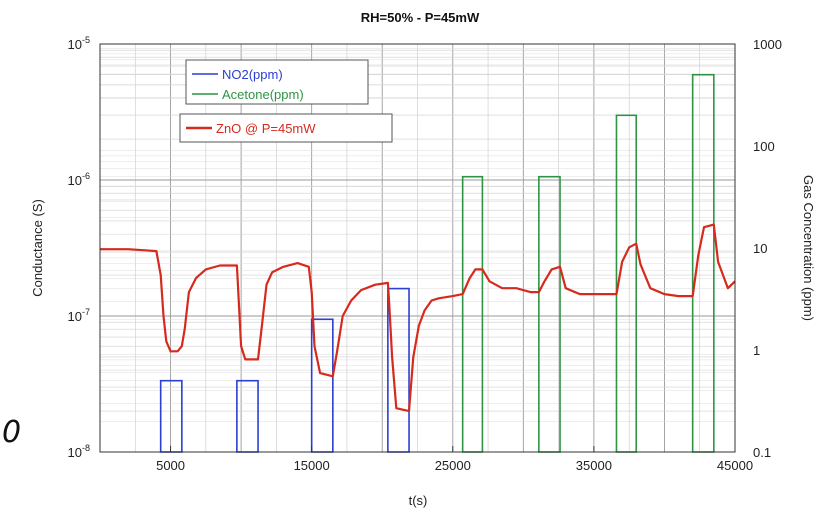 The width and height of the screenshot is (828, 514). What do you see at coordinates (764, 146) in the screenshot?
I see `y-right-tick-label: 100` at bounding box center [764, 146].